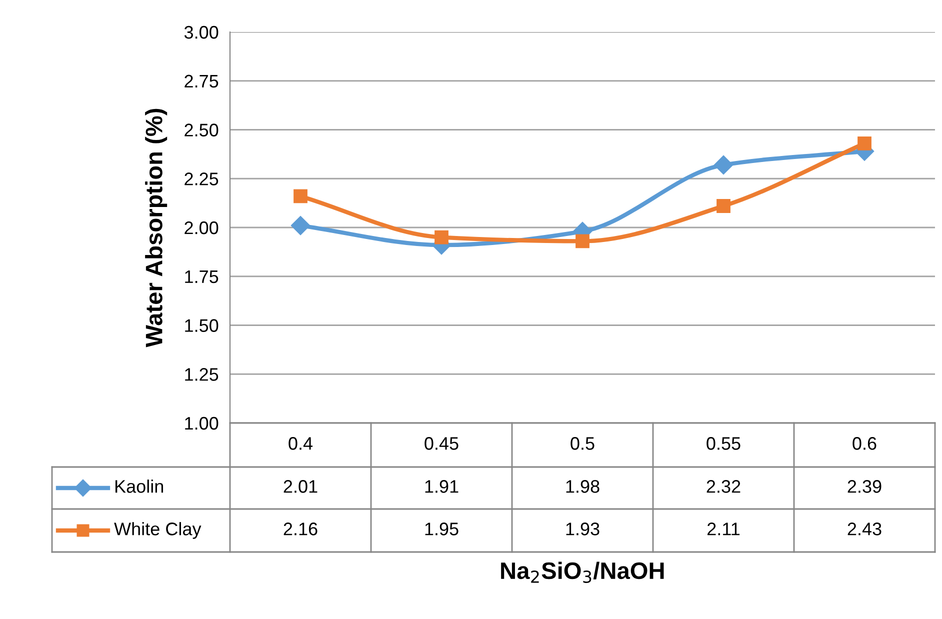 The image size is (942, 619). Describe the element at coordinates (723, 486) in the screenshot. I see `data-label: 2.32` at that location.